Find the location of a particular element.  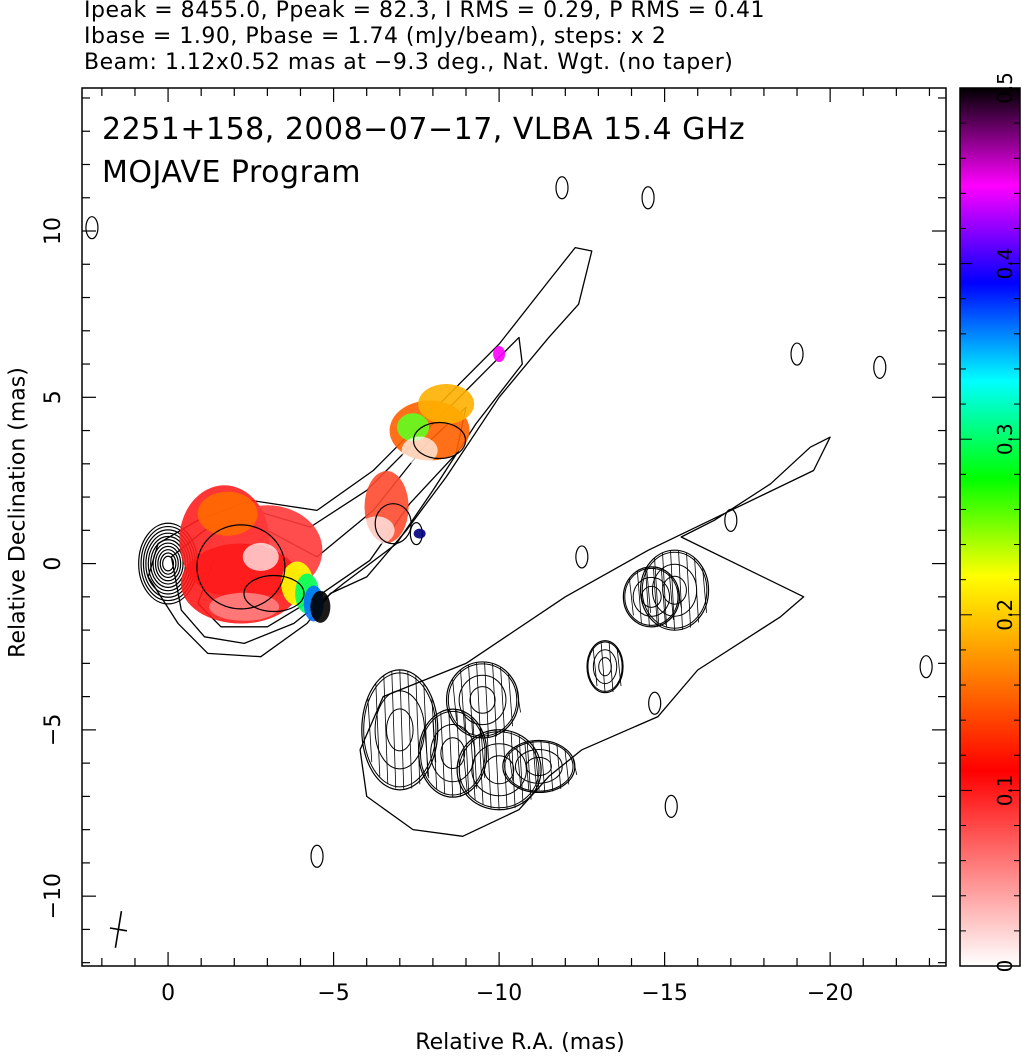

colorbar-tick-label: 0.4 is located at coordinates (1005, 264).